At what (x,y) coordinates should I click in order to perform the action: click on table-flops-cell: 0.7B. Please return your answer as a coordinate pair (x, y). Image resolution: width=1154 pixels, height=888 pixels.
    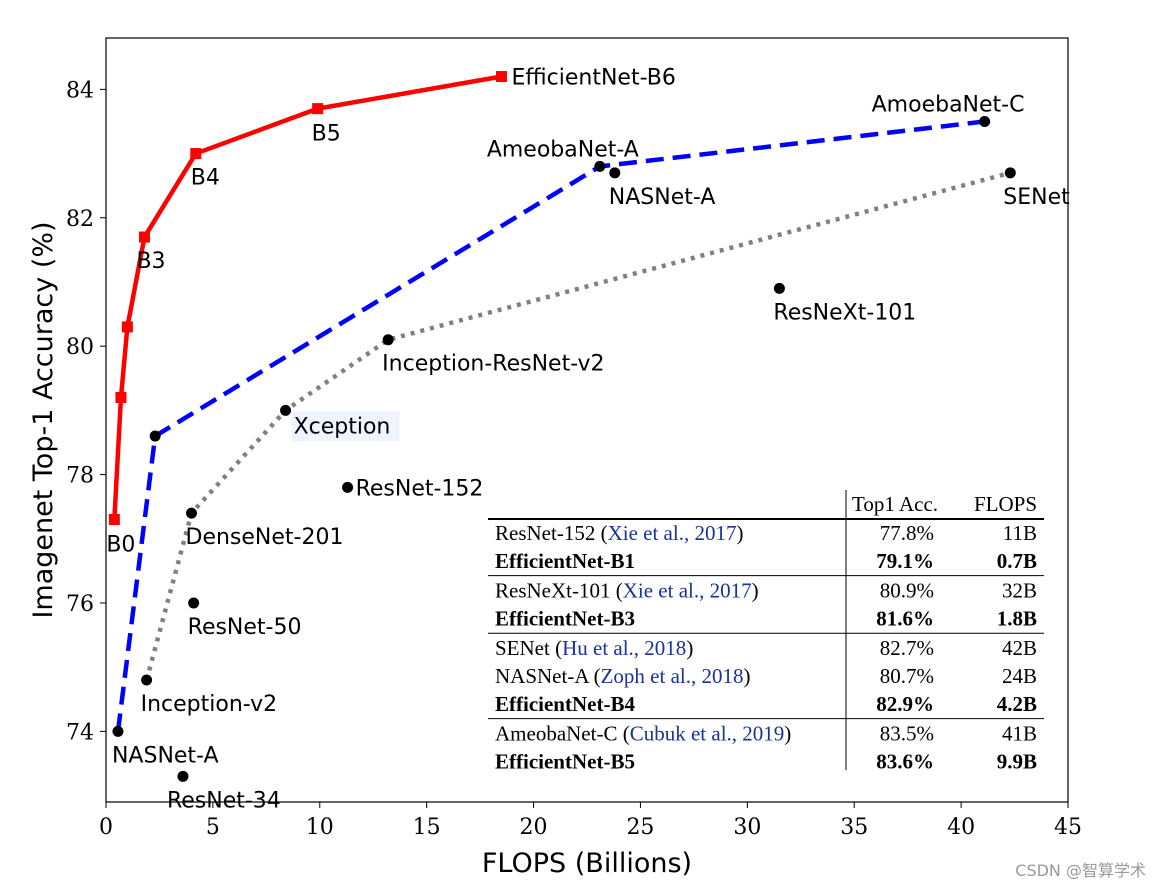
    Looking at the image, I should click on (1017, 561).